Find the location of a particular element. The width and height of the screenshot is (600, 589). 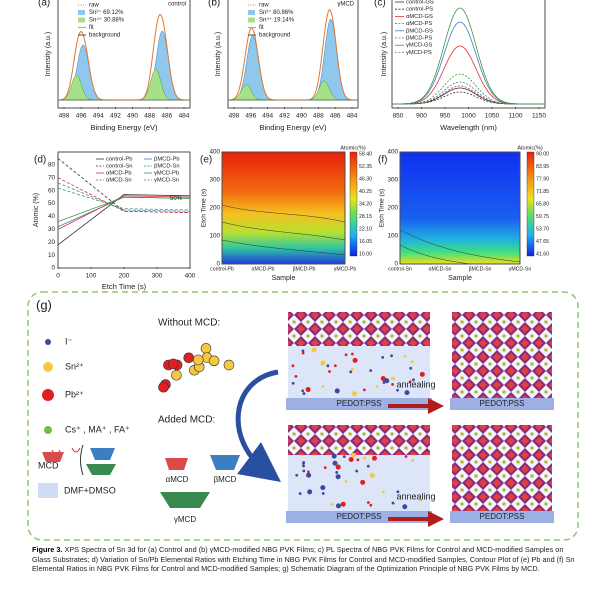

colorbar-tick-label: 90.00 is located at coordinates (542, 154).